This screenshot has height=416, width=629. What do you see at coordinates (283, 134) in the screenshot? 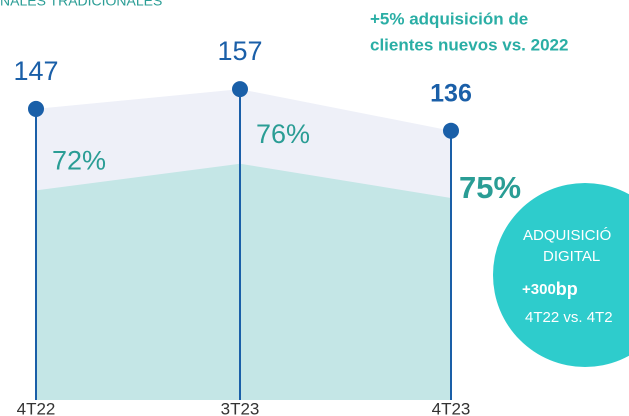
I see `share-label: 76%` at bounding box center [283, 134].